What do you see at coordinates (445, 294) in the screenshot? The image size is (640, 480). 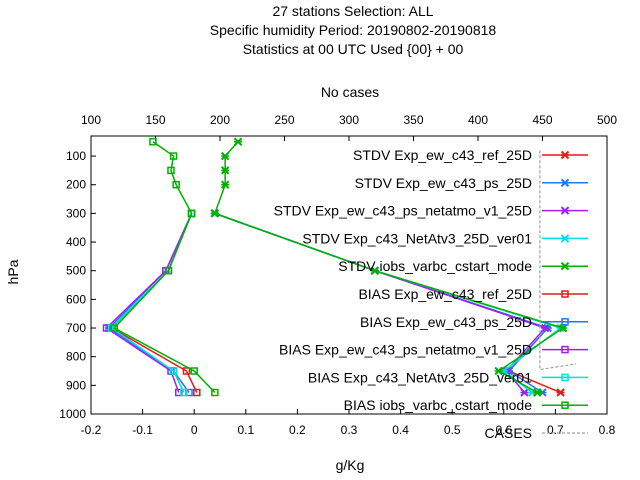 I see `legend-label: BIAS Exp_ew_c43_ref_25D` at bounding box center [445, 294].